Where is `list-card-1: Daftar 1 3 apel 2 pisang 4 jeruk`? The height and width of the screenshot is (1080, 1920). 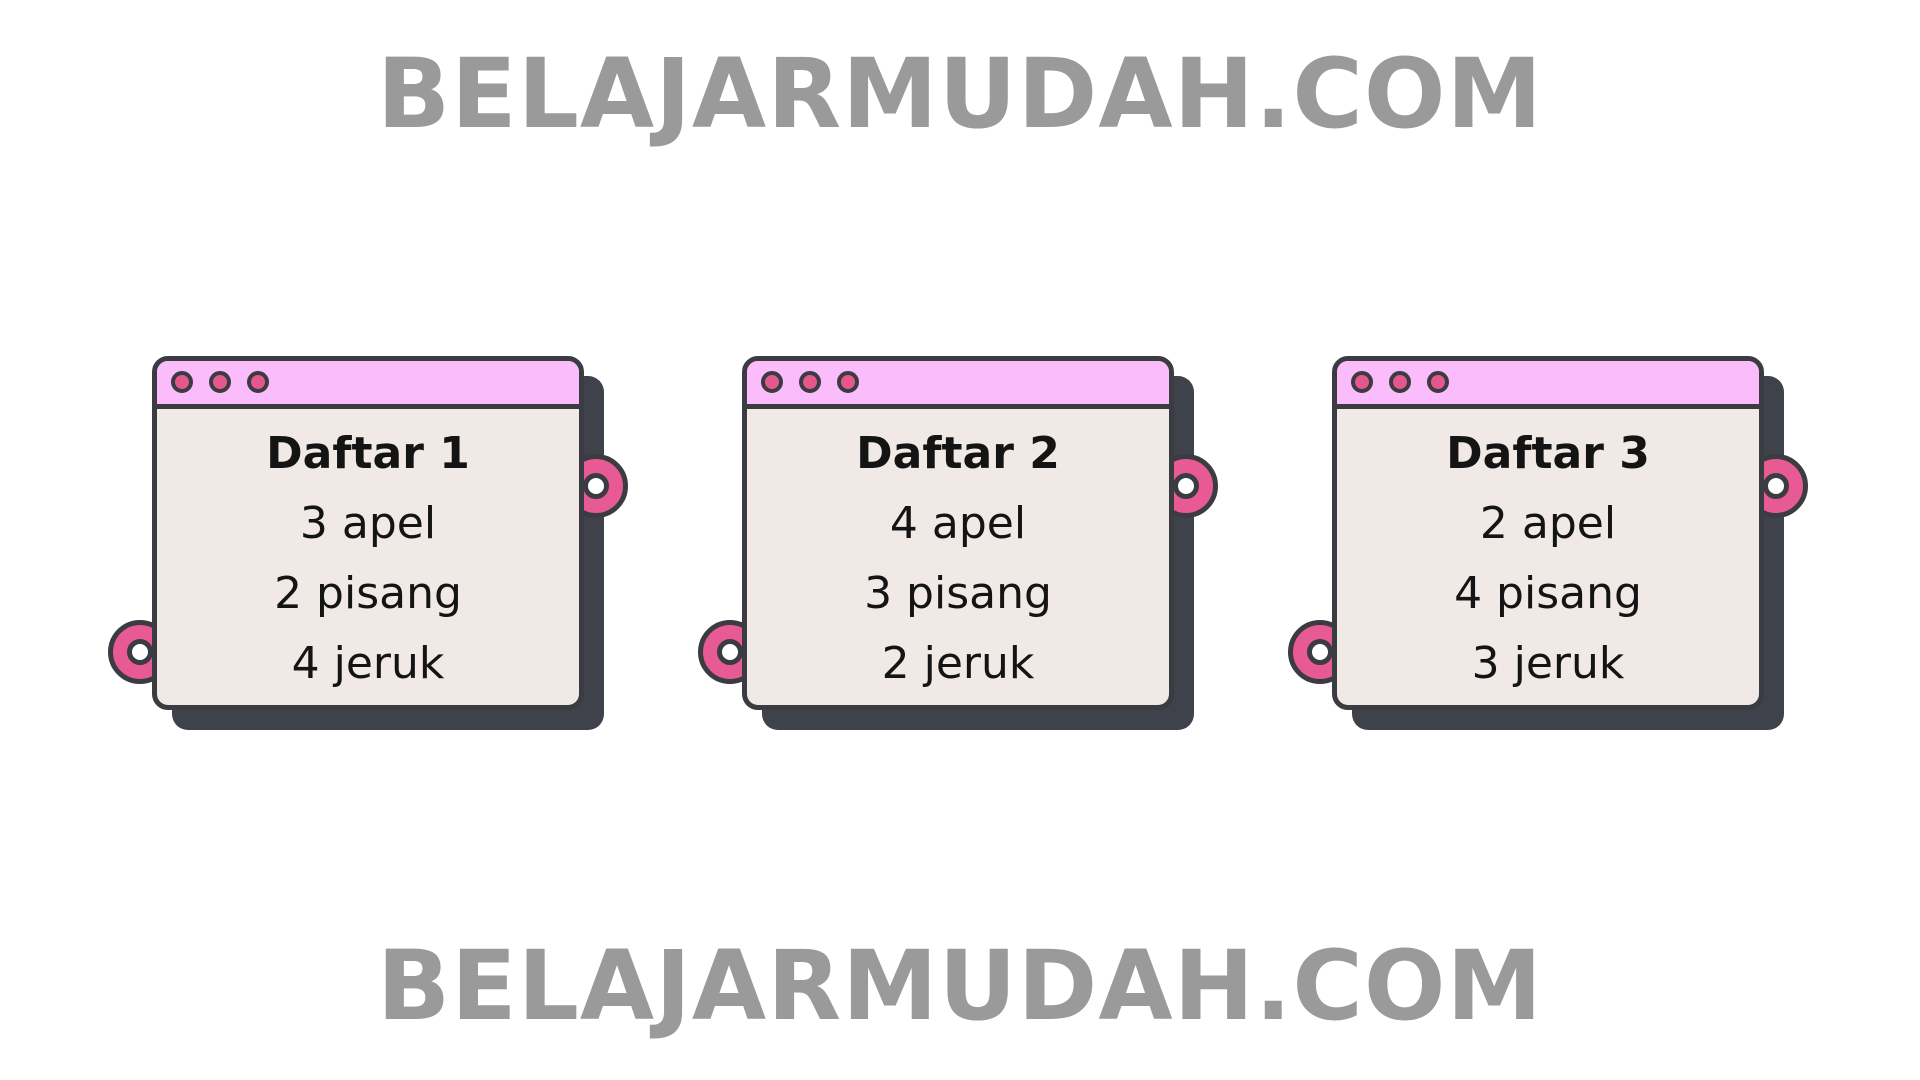 list-card-1: Daftar 1 3 apel 2 pisang 4 jeruk is located at coordinates (368, 543).